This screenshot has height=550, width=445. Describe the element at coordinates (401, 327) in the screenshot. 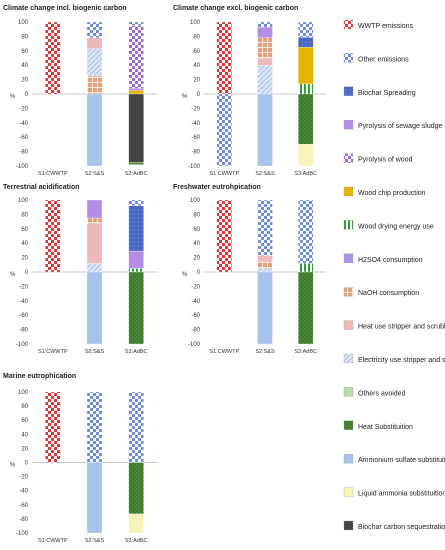

I see `legend-label: Heat use stripper and scrubber` at that location.